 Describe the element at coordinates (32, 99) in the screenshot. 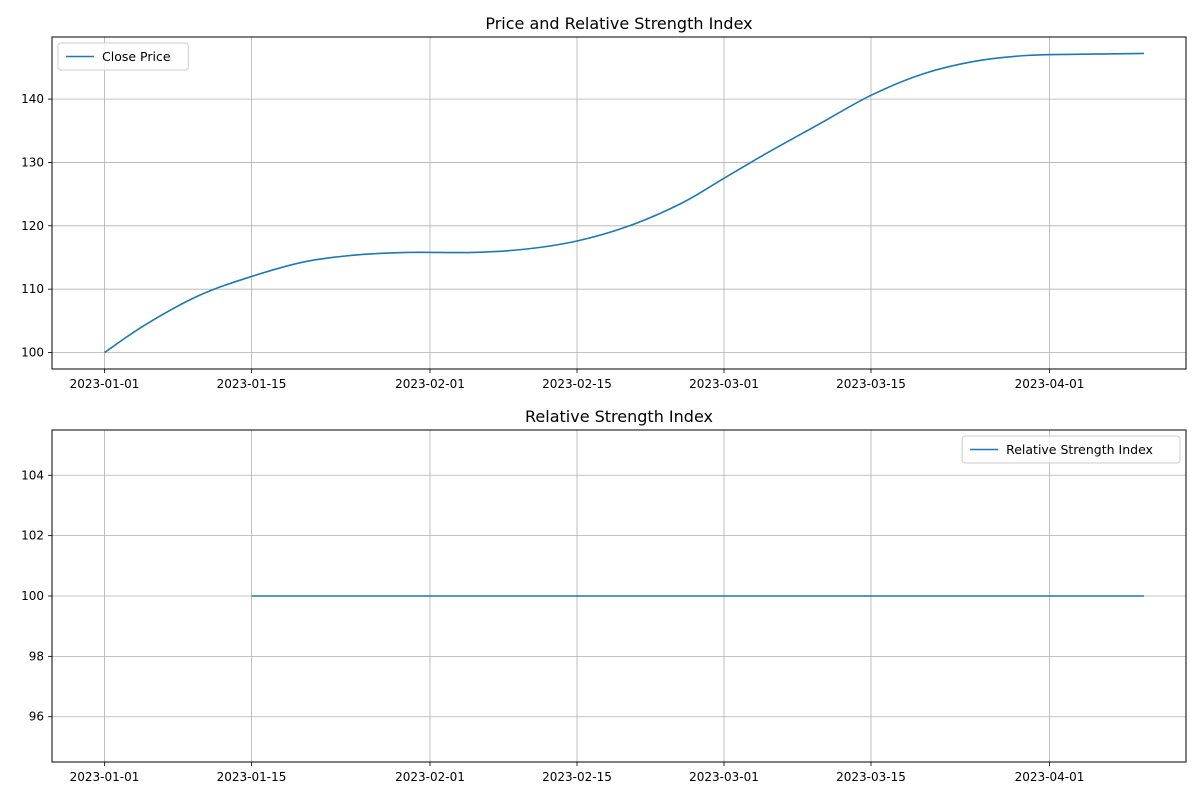

I see `y-tick-label: 140` at that location.